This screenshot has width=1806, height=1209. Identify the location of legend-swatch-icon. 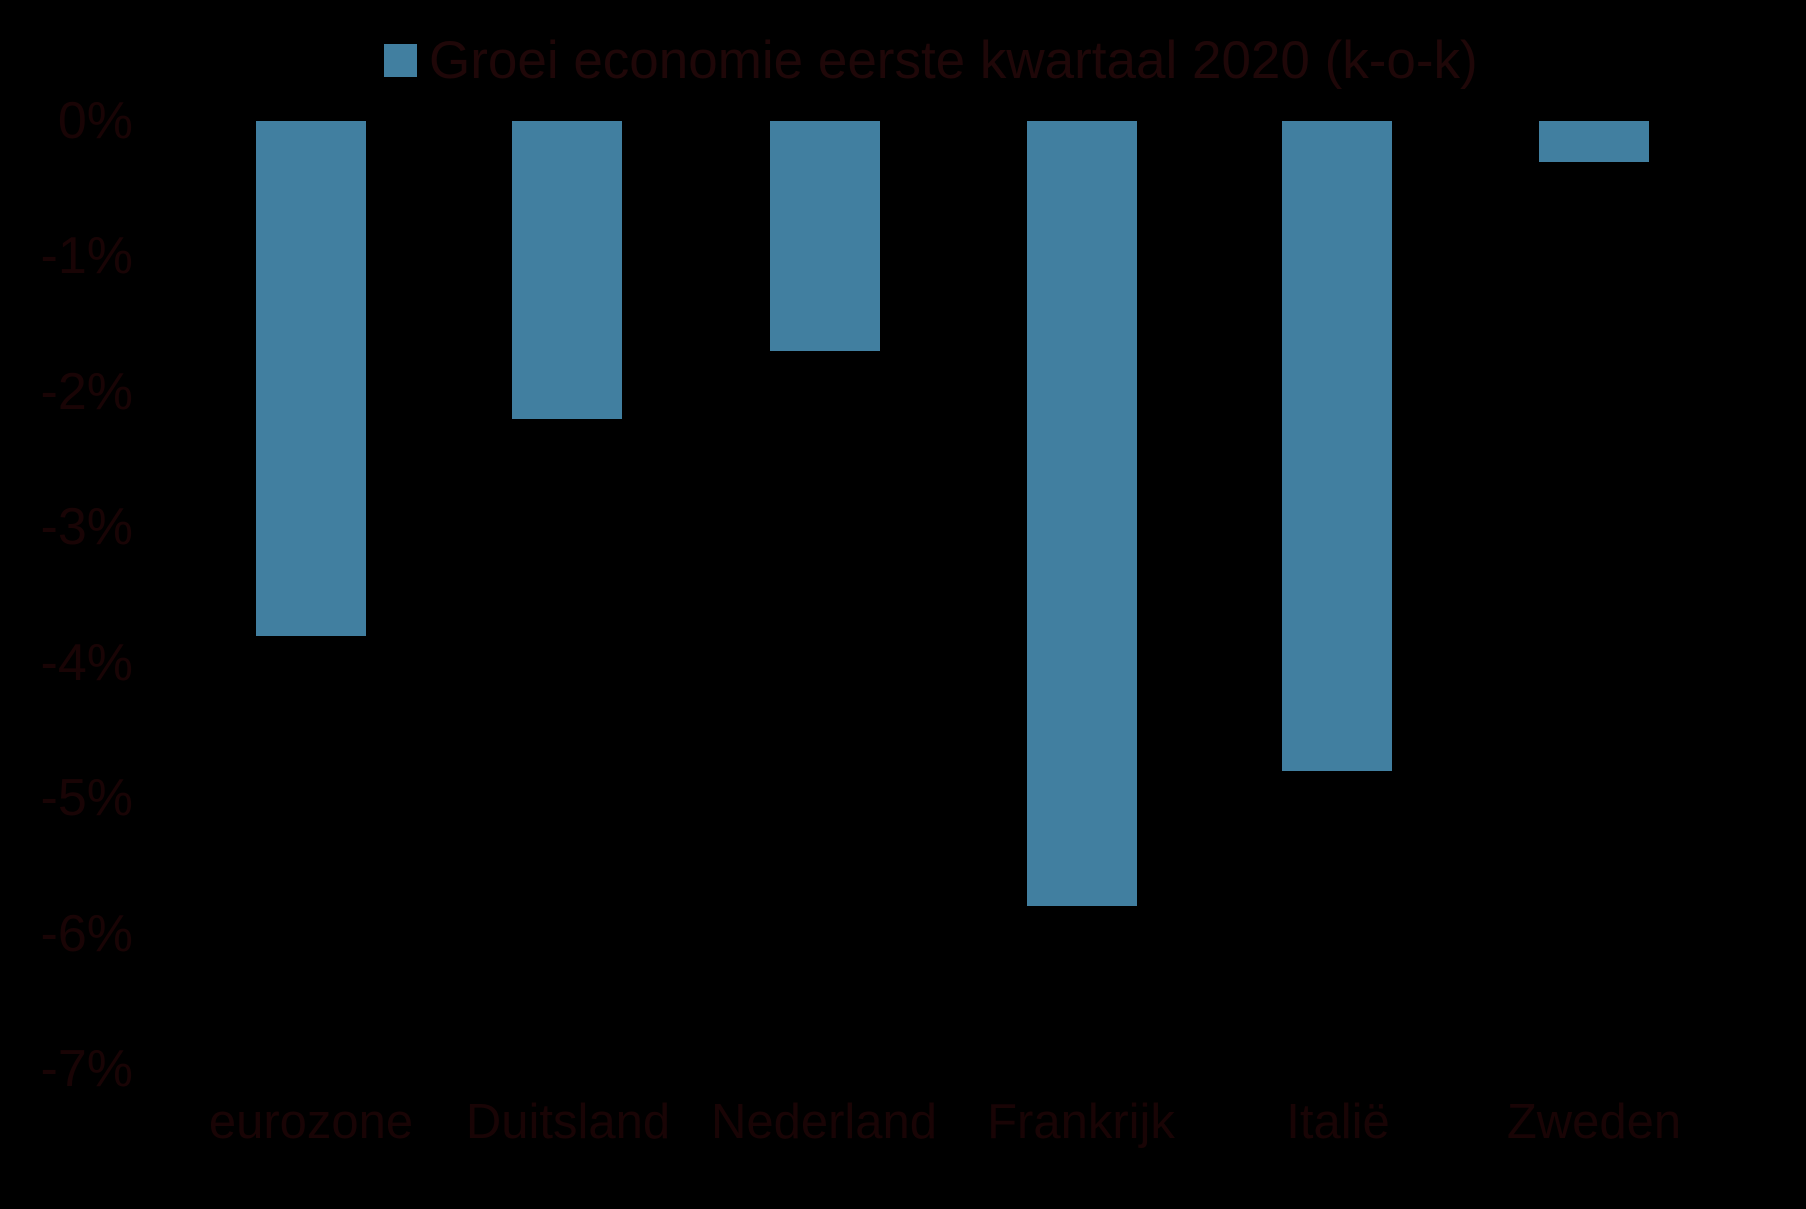
(400, 60).